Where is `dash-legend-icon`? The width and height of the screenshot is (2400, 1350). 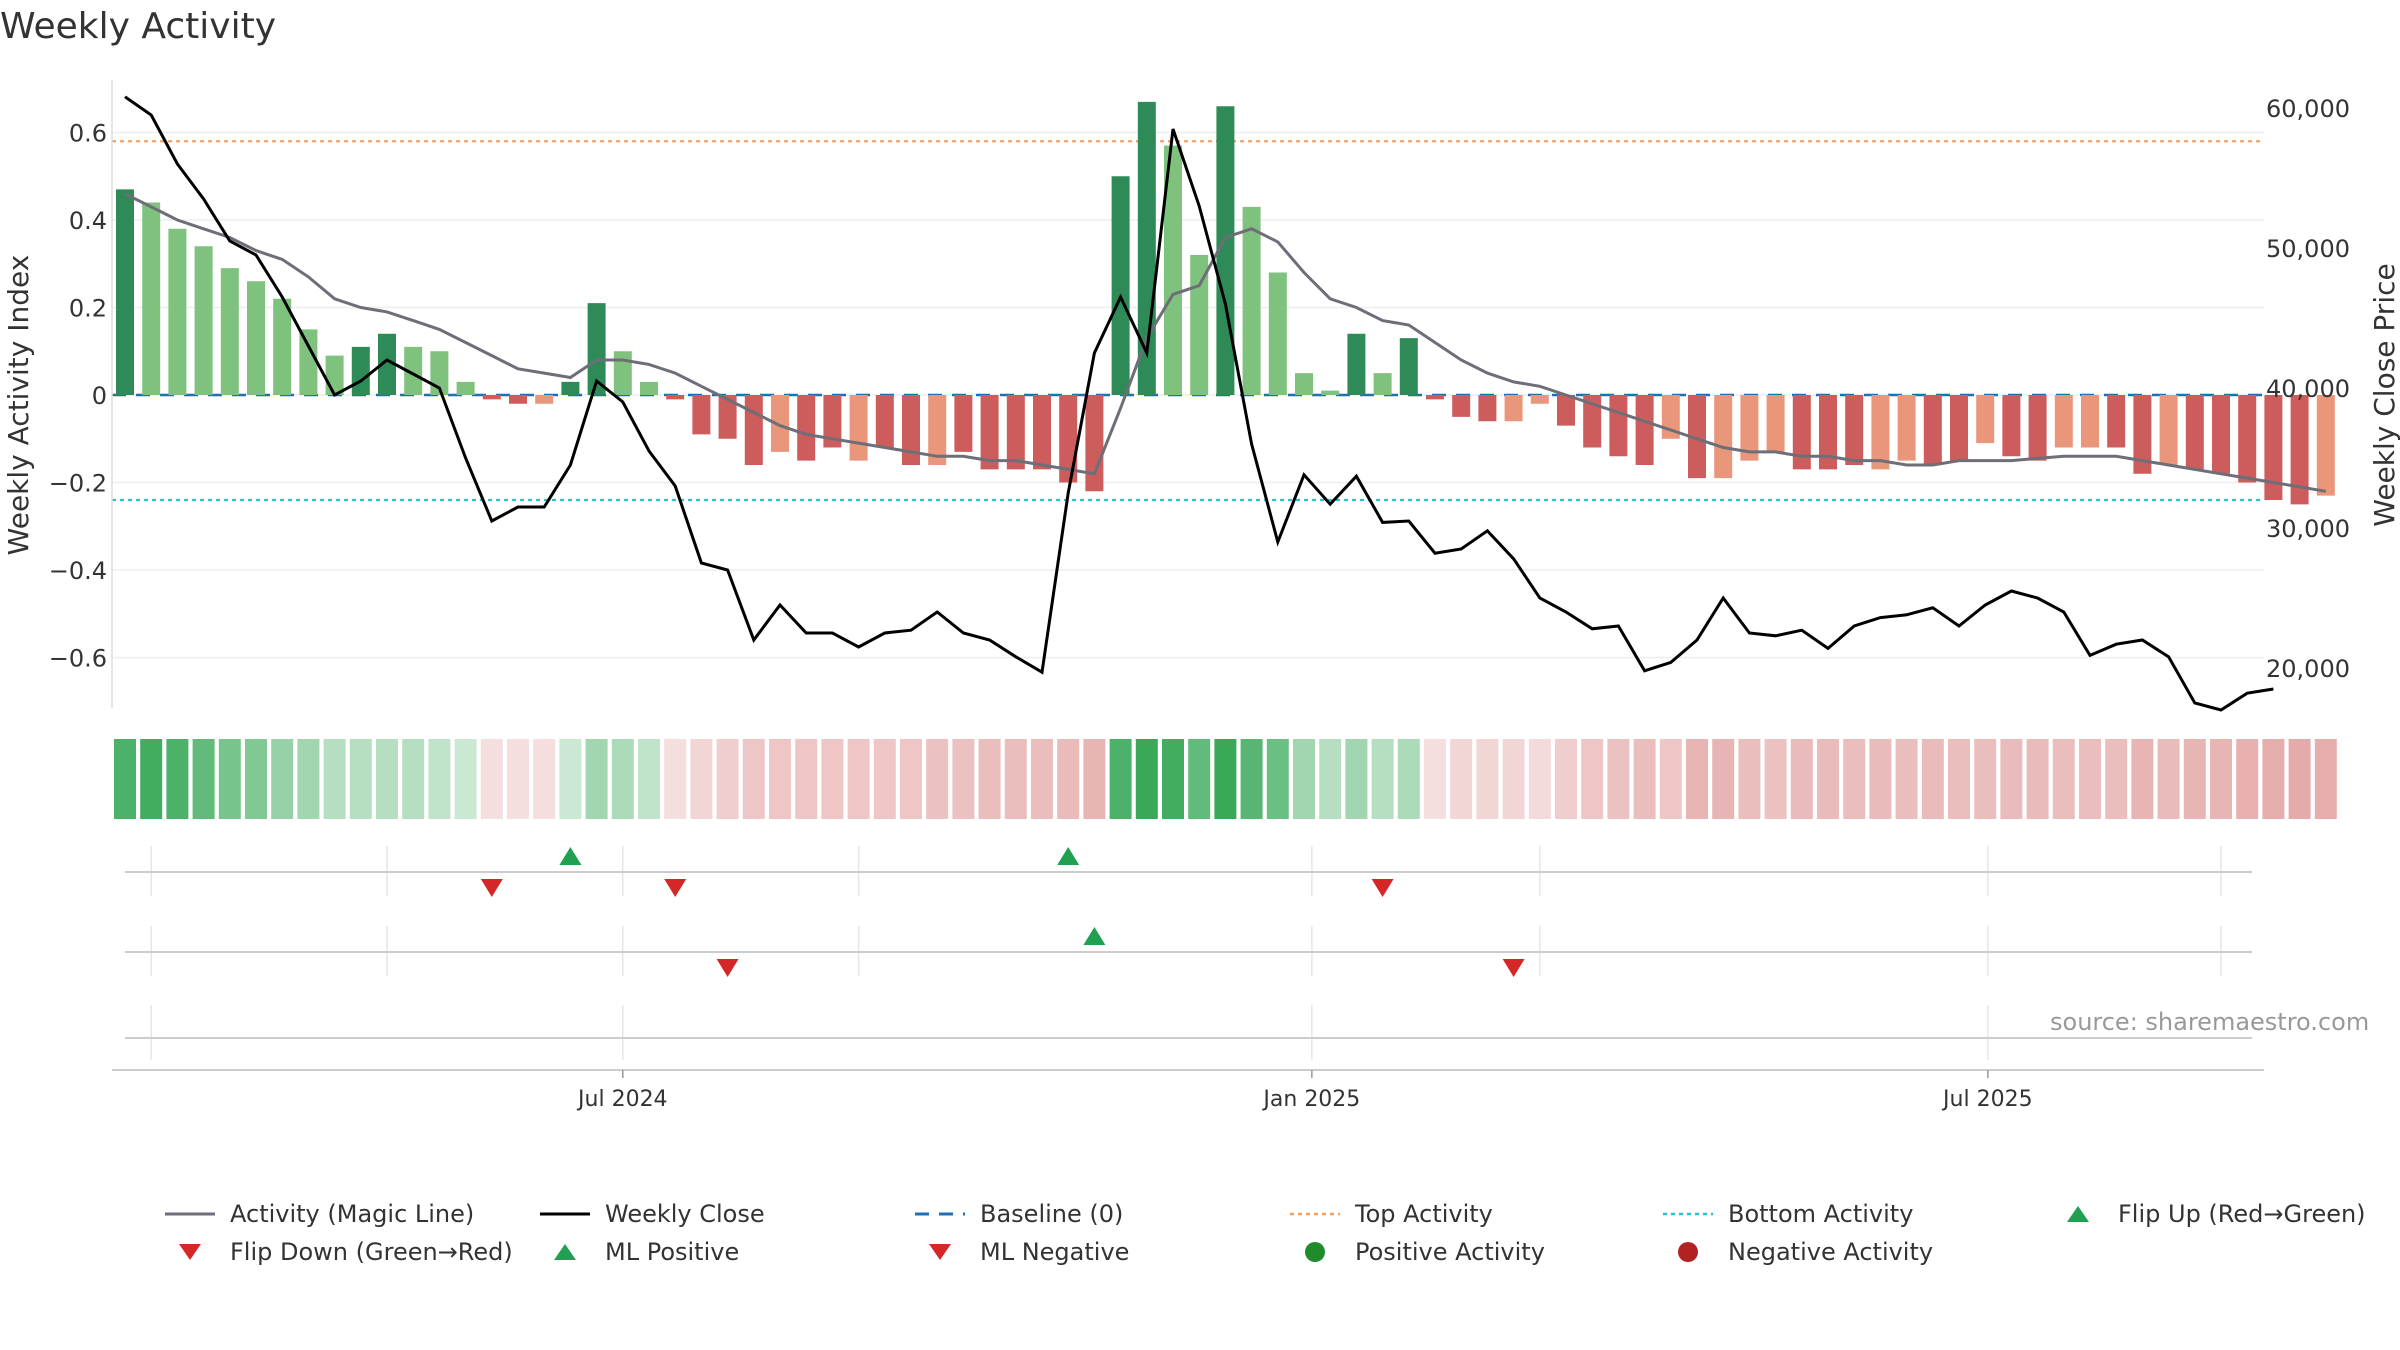 dash-legend-icon is located at coordinates (940, 1214).